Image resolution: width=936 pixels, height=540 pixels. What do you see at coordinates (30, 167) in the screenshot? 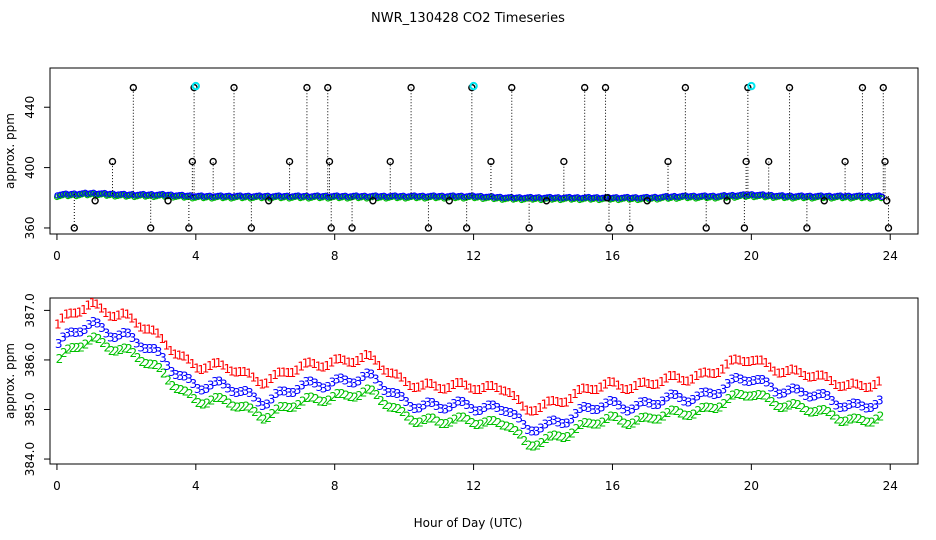
I see `y-tick-label: 400` at bounding box center [30, 167].